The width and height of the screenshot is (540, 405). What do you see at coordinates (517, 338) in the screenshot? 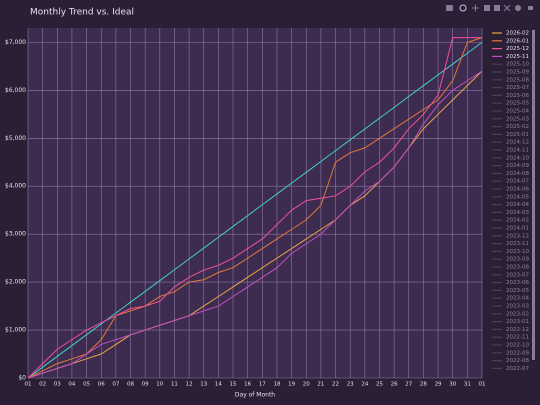
I see `legend-label: 2022-11` at bounding box center [517, 338].